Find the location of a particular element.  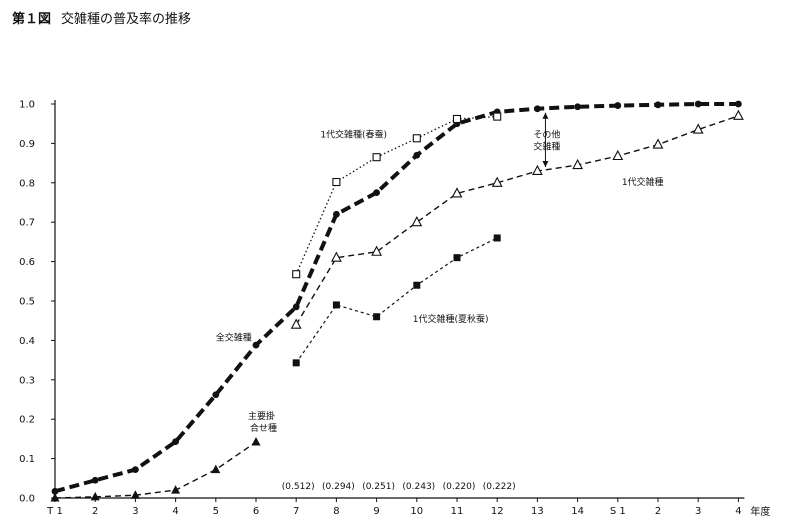

bottom-value-label: (0.243) is located at coordinates (418, 487).